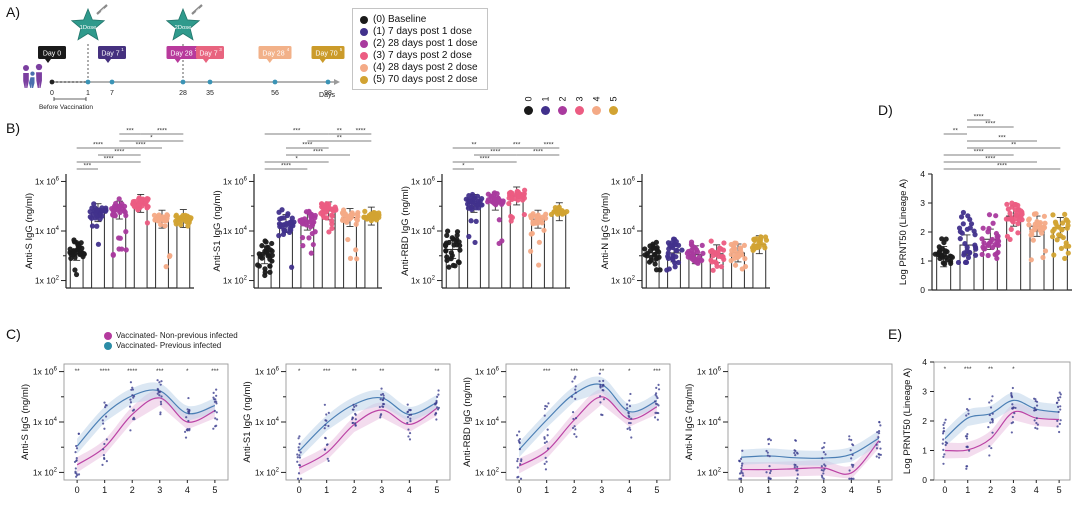 Image resolution: width=1080 pixels, height=508 pixels. What do you see at coordinates (709, 472) in the screenshot?
I see `svg-text: 1x 10²` at bounding box center [709, 472].